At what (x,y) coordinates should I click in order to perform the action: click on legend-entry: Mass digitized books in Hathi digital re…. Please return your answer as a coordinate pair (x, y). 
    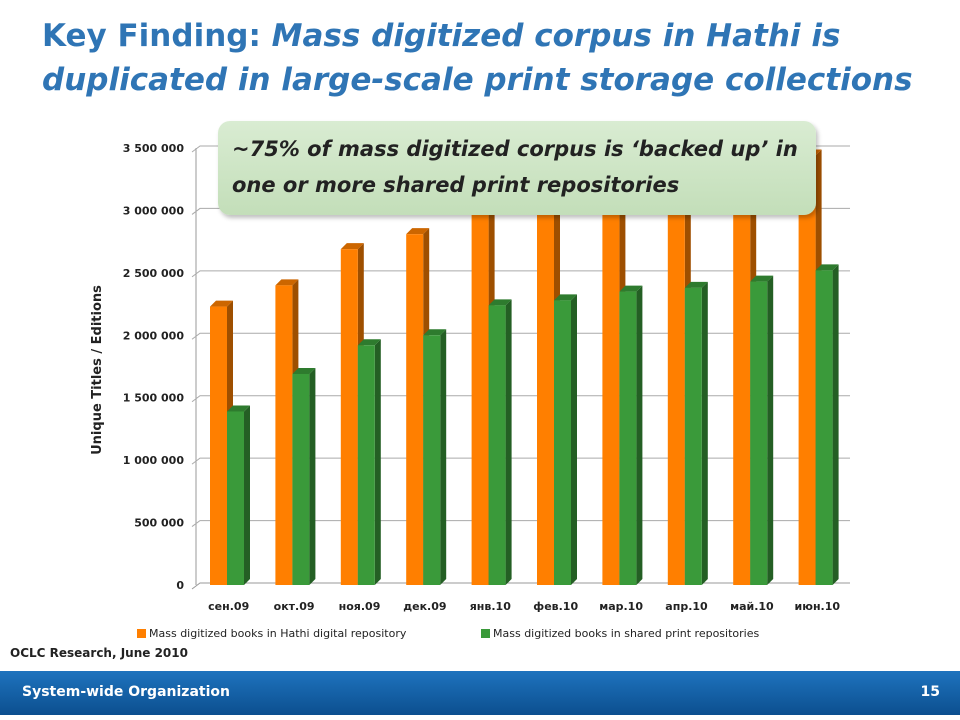
    Looking at the image, I should click on (272, 633).